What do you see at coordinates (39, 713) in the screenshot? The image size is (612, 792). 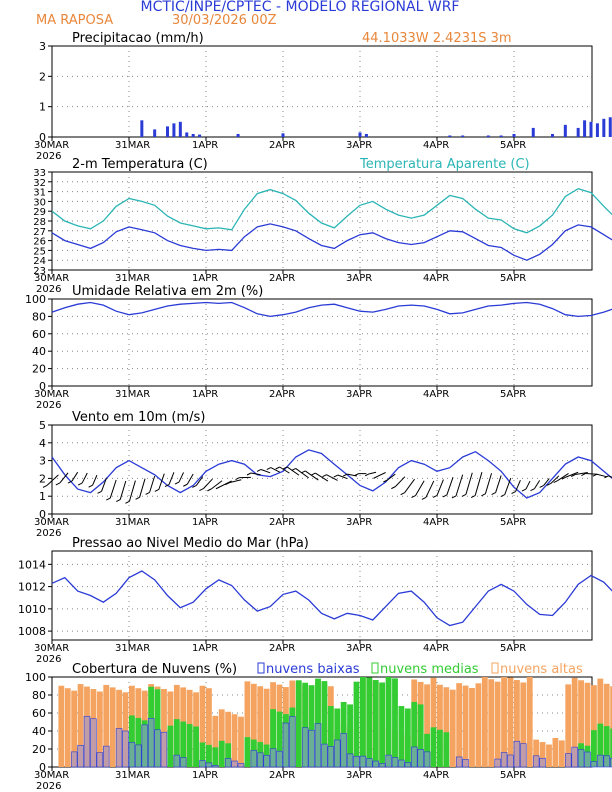 I see `y-tick-label: 60` at bounding box center [39, 713].